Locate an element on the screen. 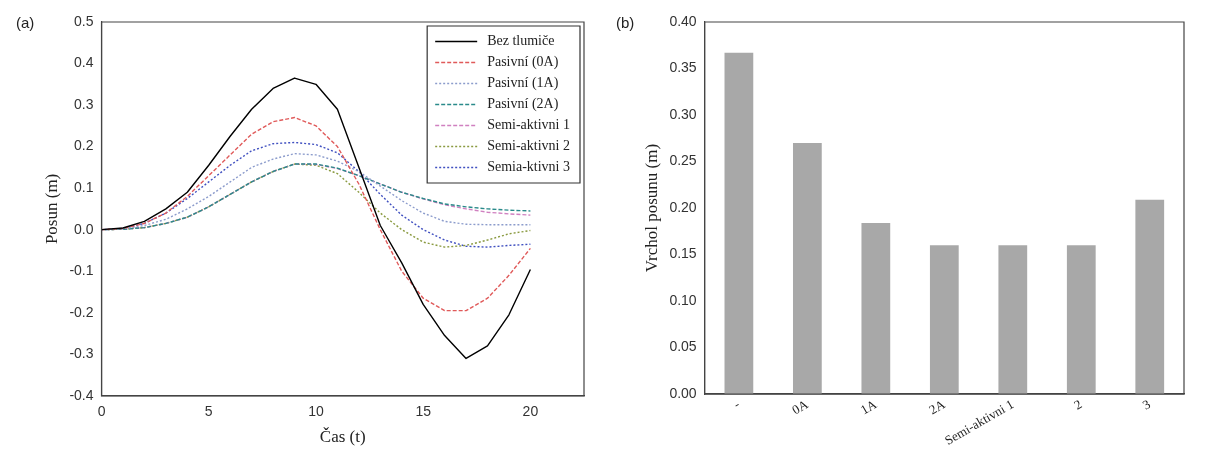 Image resolution: width=1208 pixels, height=468 pixels. legend-label: Pasivní (2A) is located at coordinates (523, 104).